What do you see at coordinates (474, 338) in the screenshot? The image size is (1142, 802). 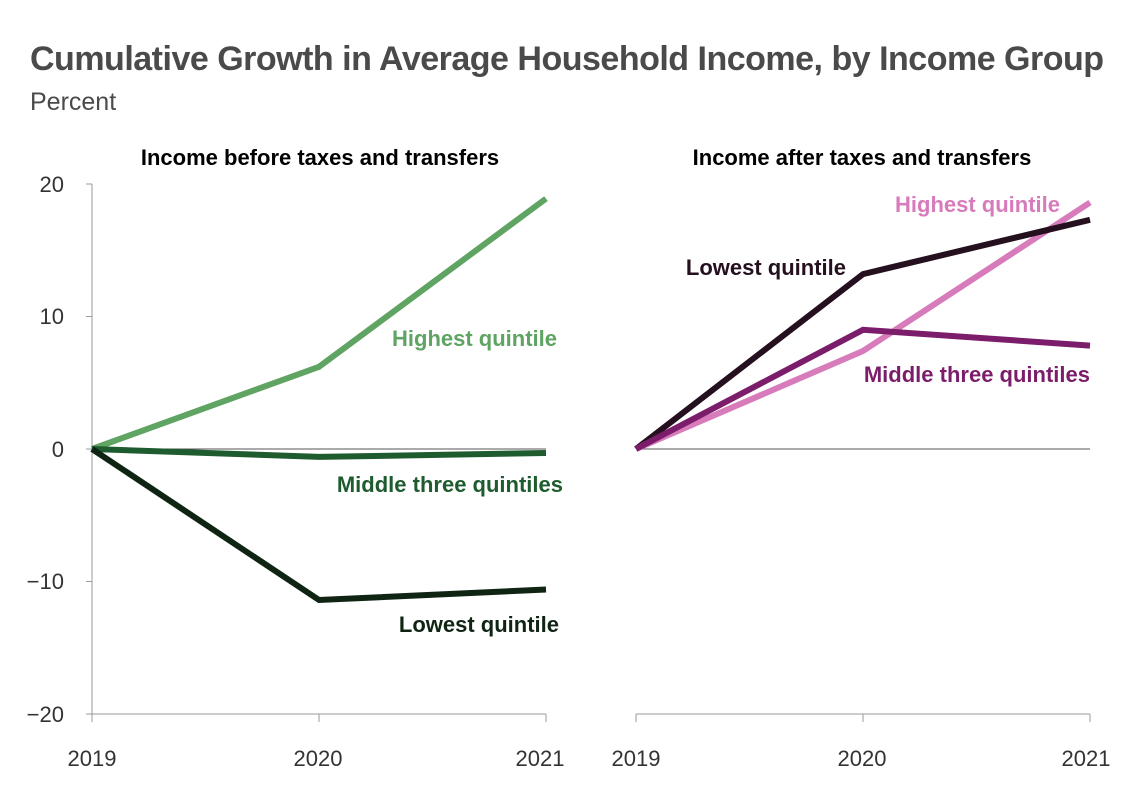 I see `series-label-highest-before: Highest quintile` at bounding box center [474, 338].